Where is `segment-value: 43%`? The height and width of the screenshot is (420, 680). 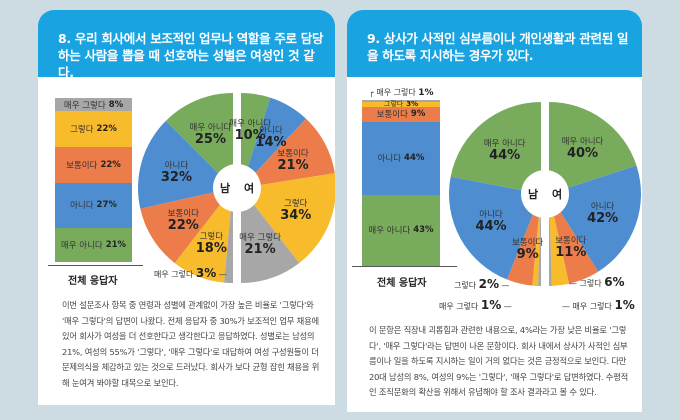 segment-value: 43% is located at coordinates (423, 230).